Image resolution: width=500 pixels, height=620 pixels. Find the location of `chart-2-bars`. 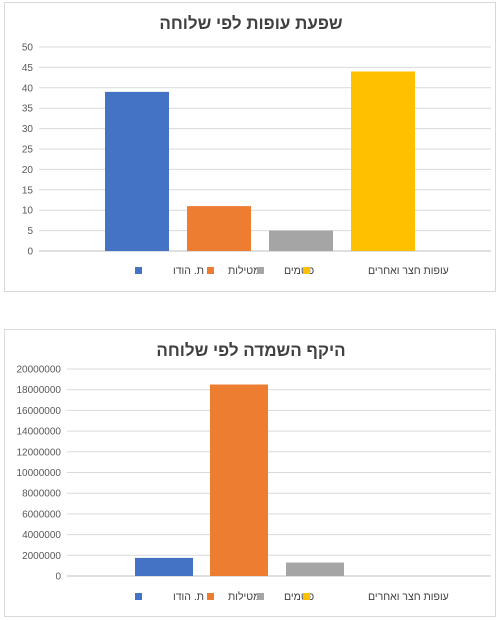

chart-2-bars is located at coordinates (239, 480).